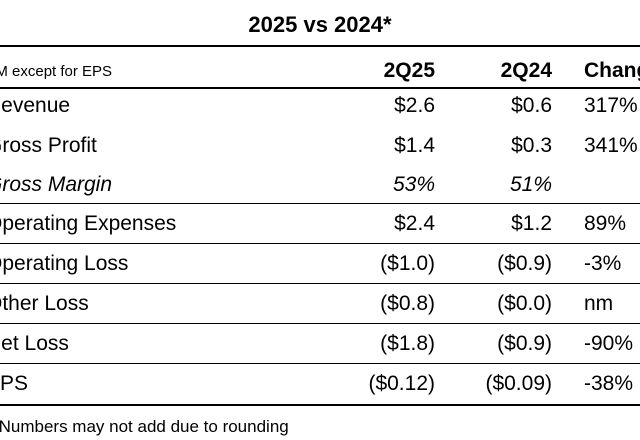 The image size is (640, 440). I want to click on cell-2q25: ($1.8), so click(407, 343).